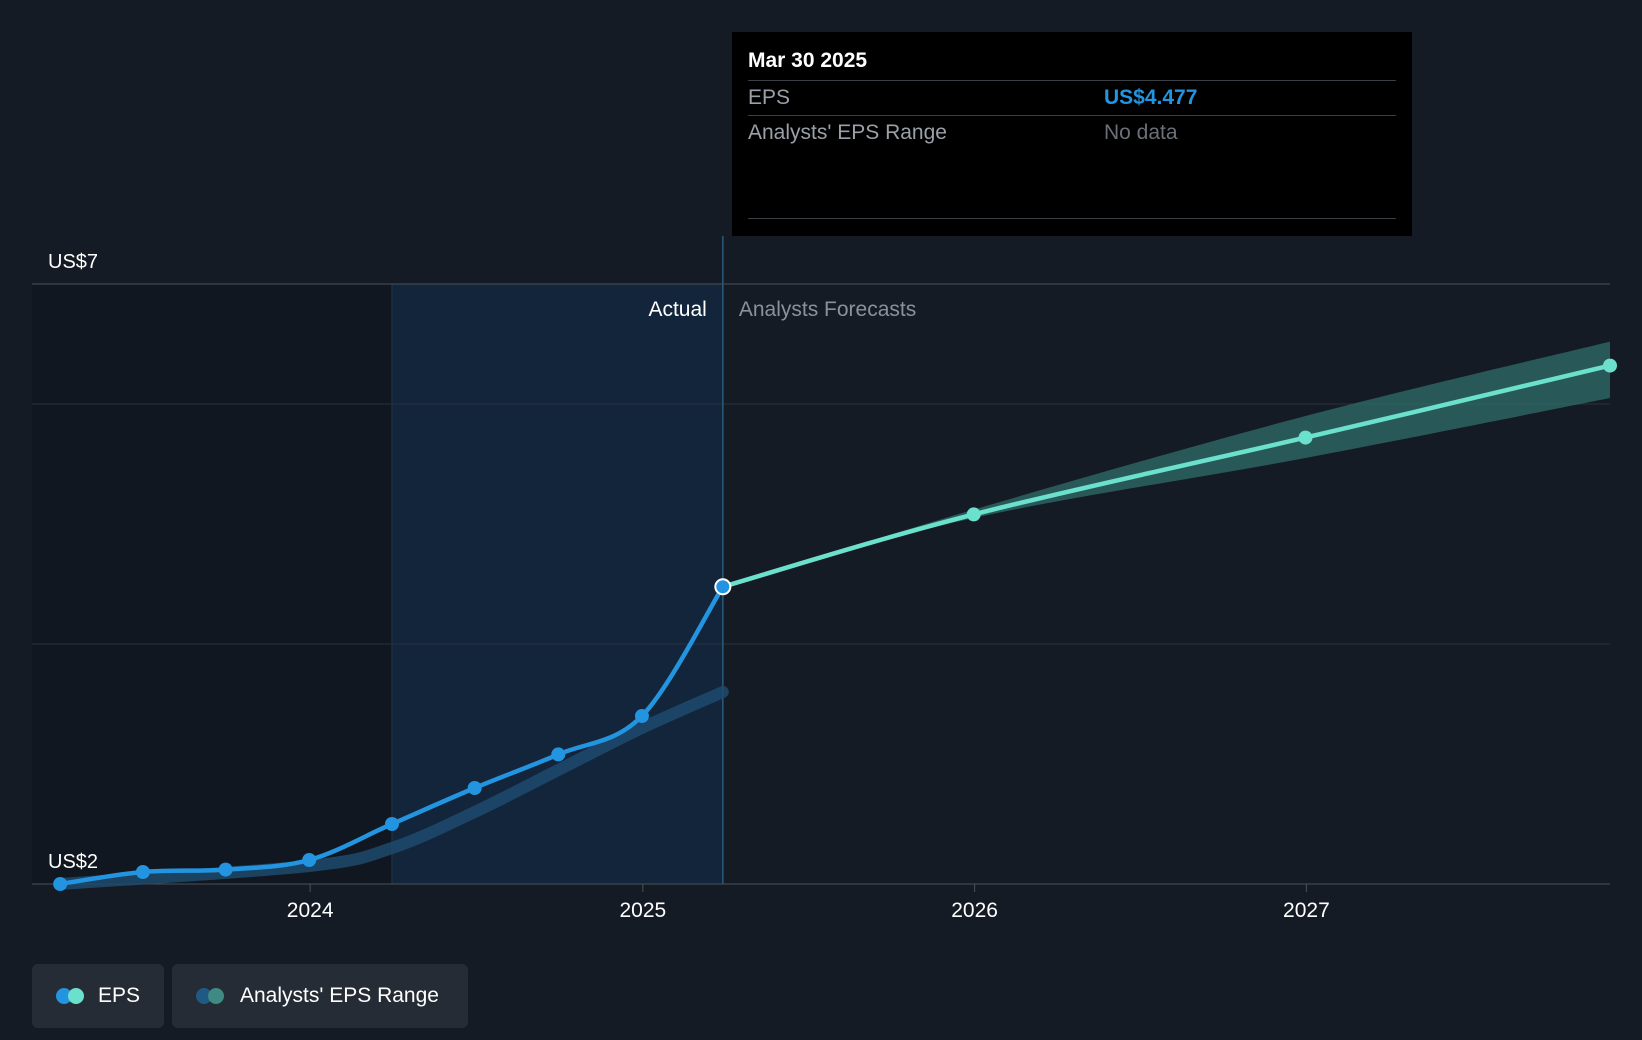 The width and height of the screenshot is (1642, 1040). What do you see at coordinates (391, 788) in the screenshot?
I see `eps-range-actual-band` at bounding box center [391, 788].